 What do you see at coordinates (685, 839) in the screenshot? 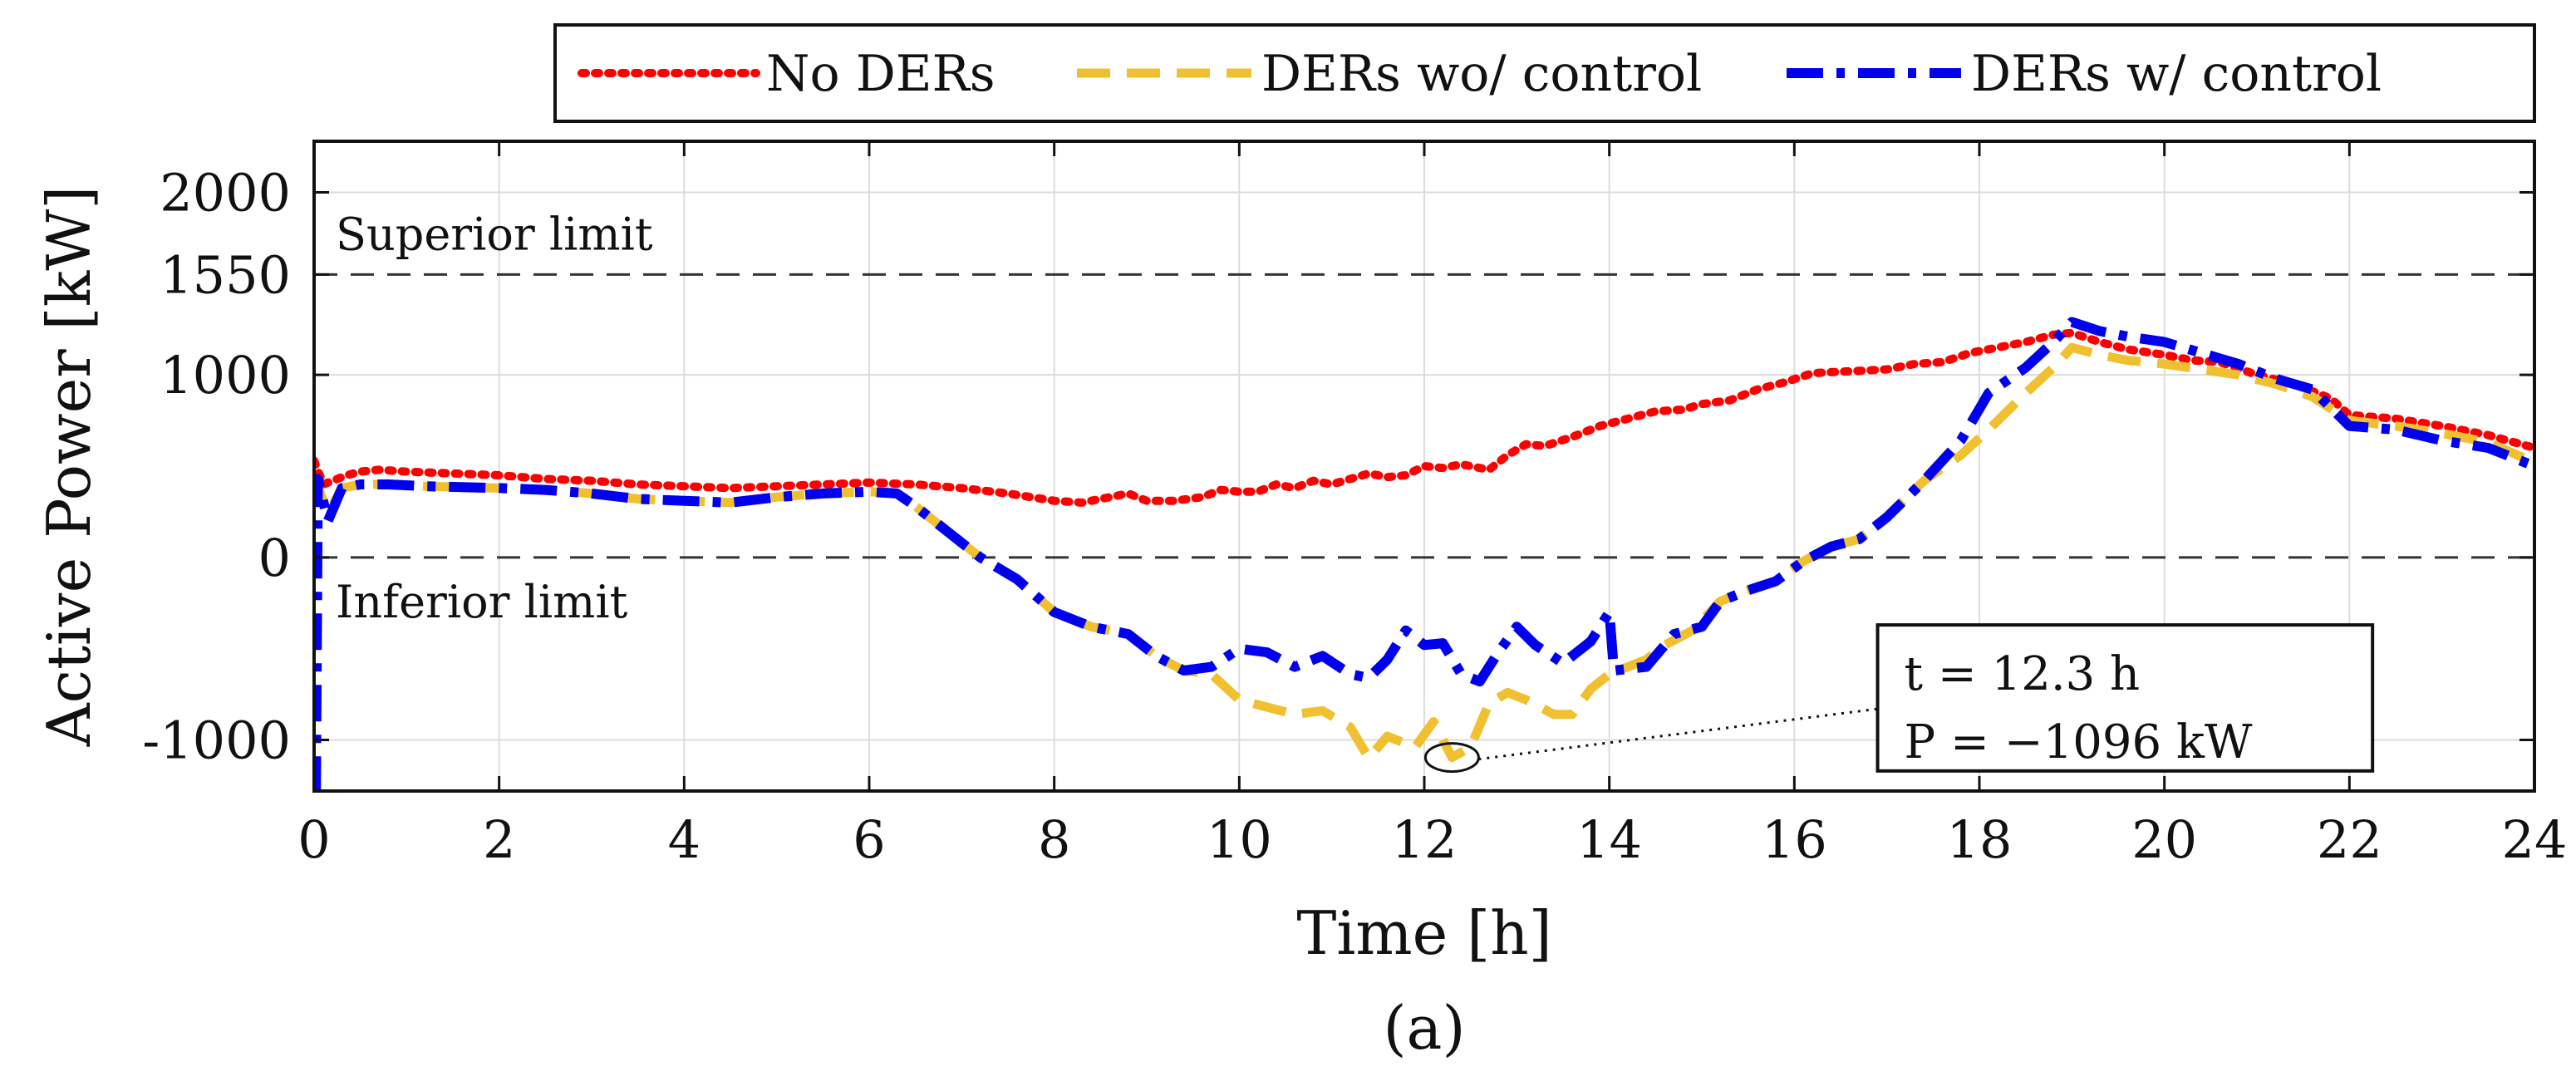
I see `x-tick-label: 4` at bounding box center [685, 839].